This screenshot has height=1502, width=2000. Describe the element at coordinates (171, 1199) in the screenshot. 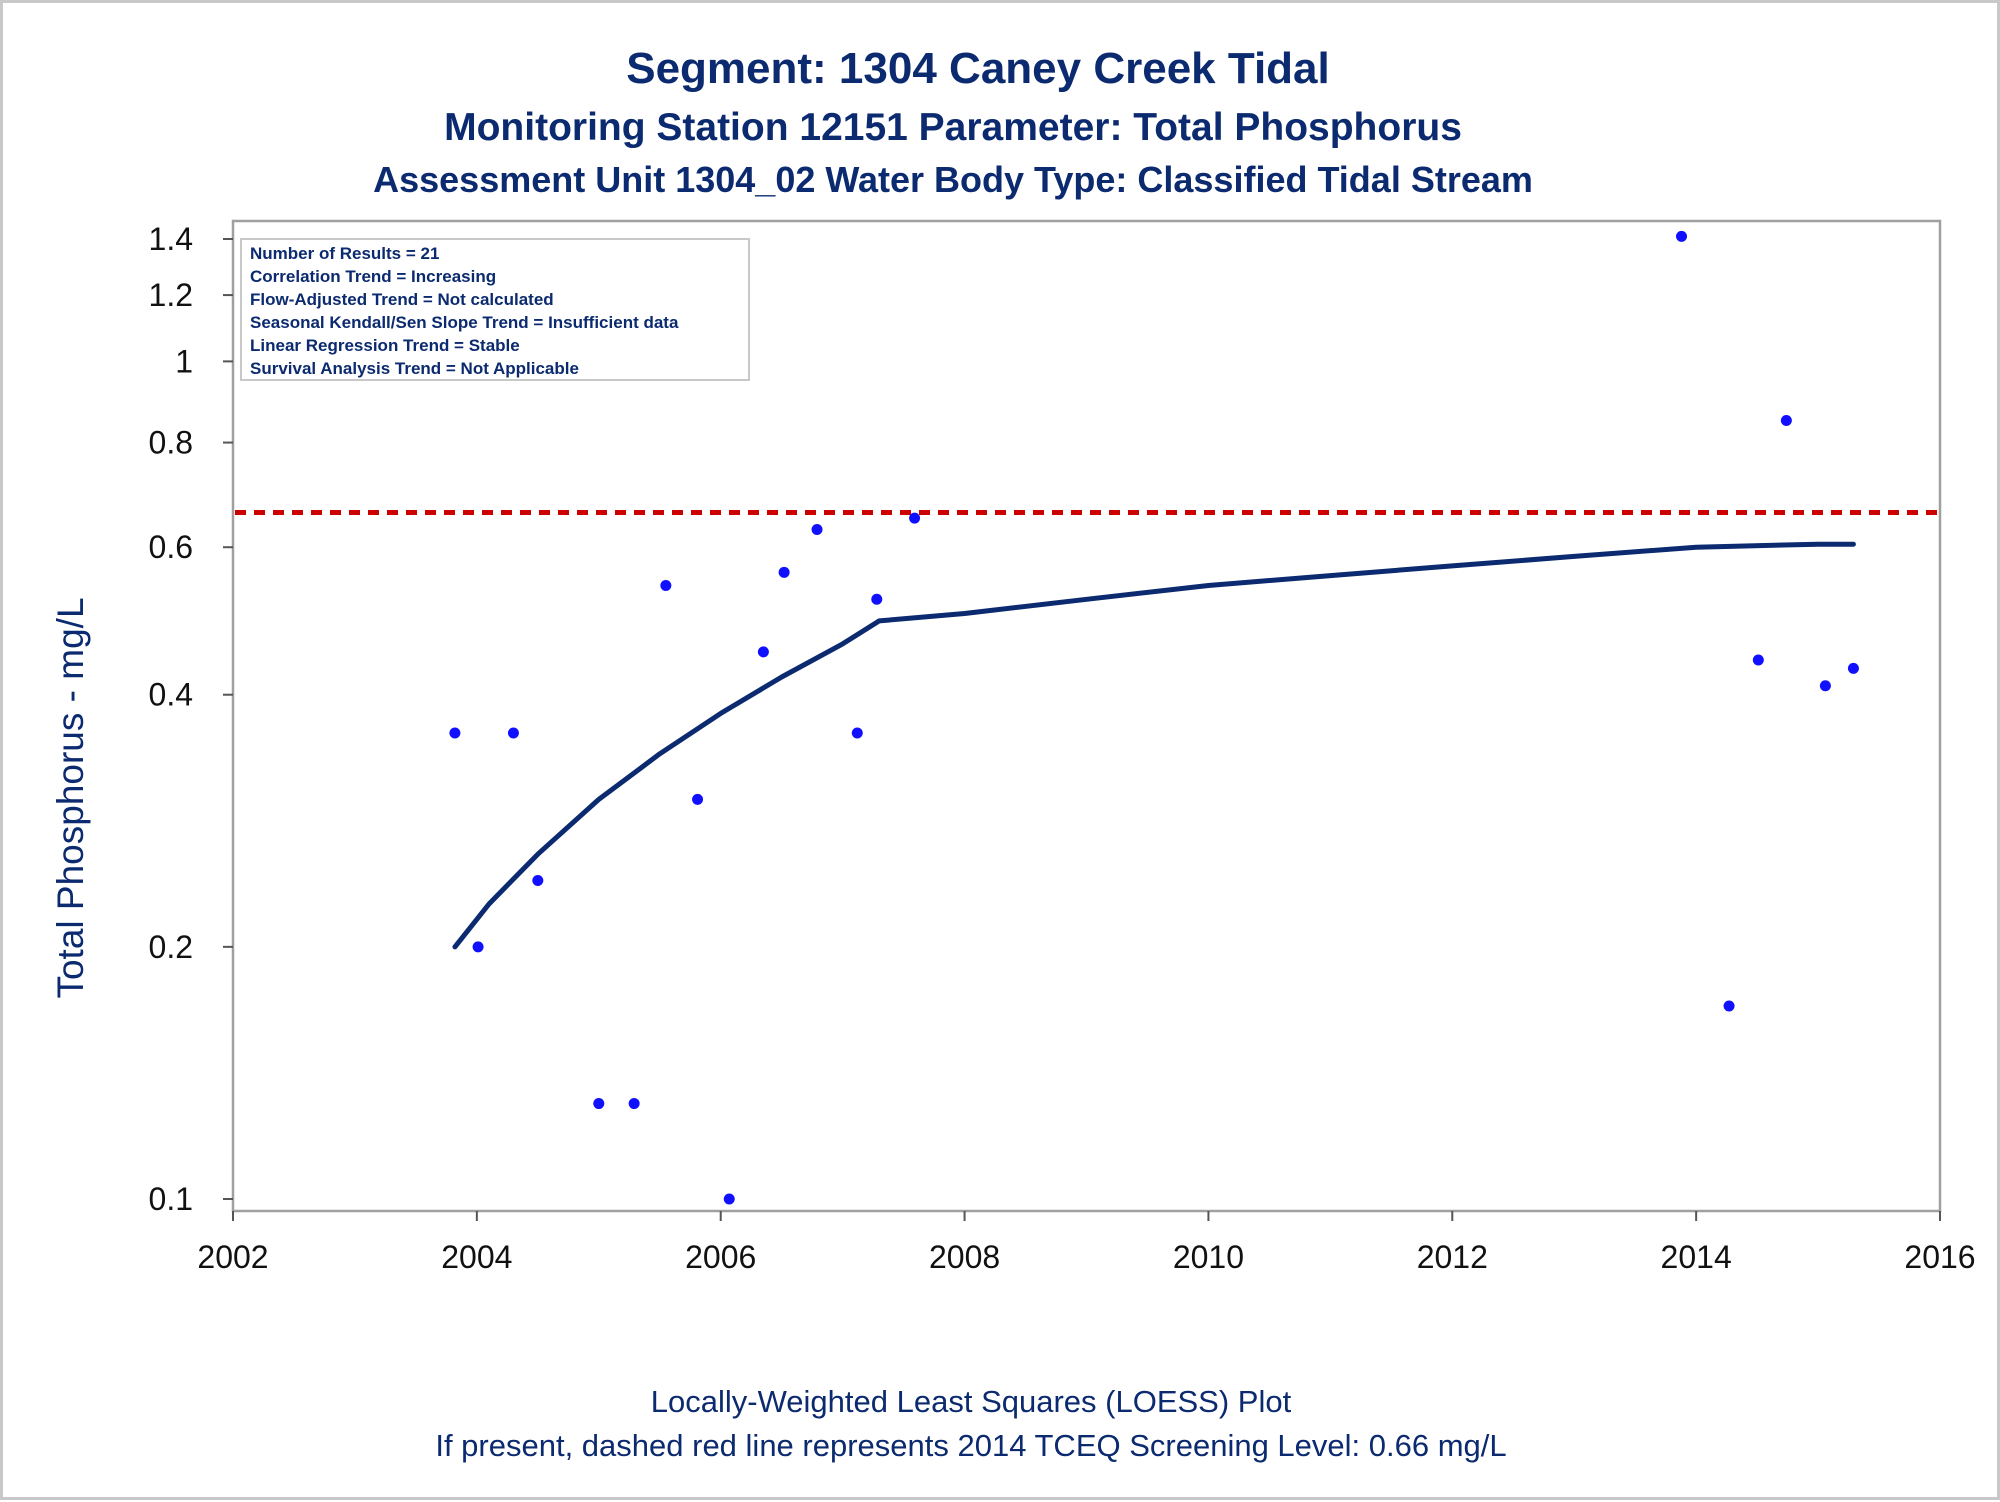

I see `y-tick-label: 0.1` at that location.